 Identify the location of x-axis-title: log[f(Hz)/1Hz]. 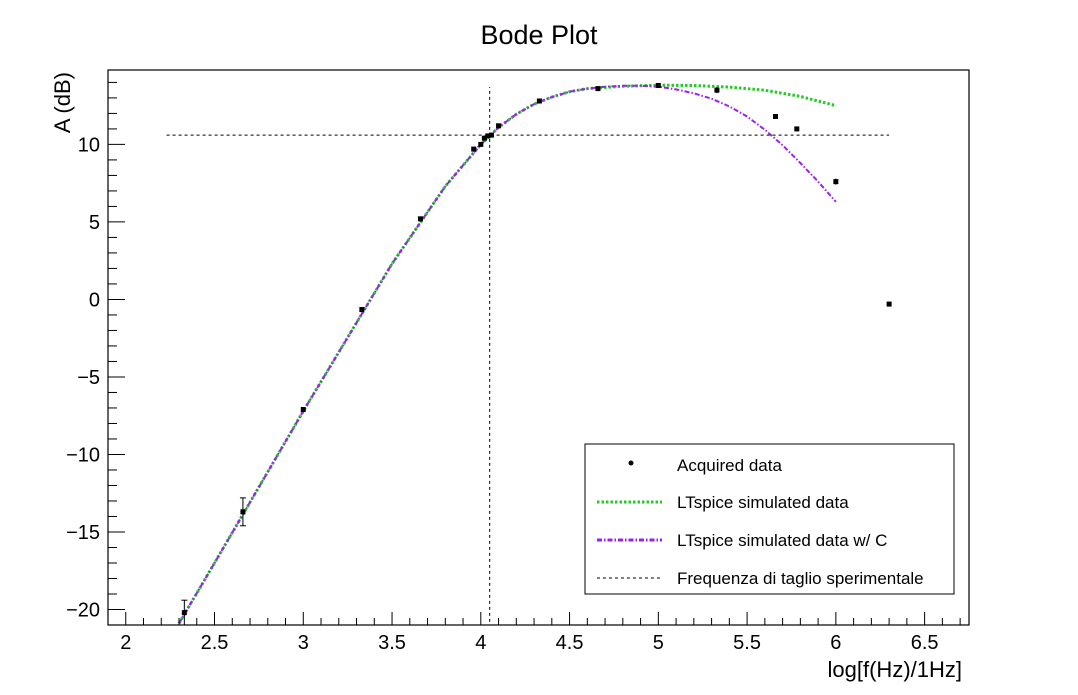
(895, 669).